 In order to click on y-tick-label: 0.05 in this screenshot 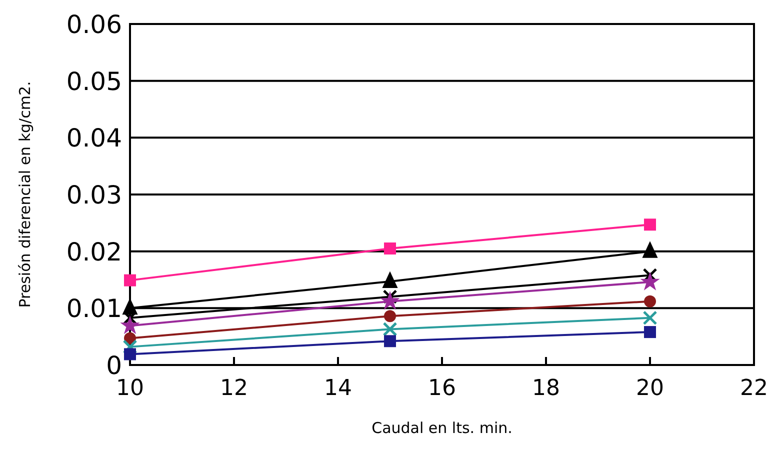, I will do `click(94, 81)`.